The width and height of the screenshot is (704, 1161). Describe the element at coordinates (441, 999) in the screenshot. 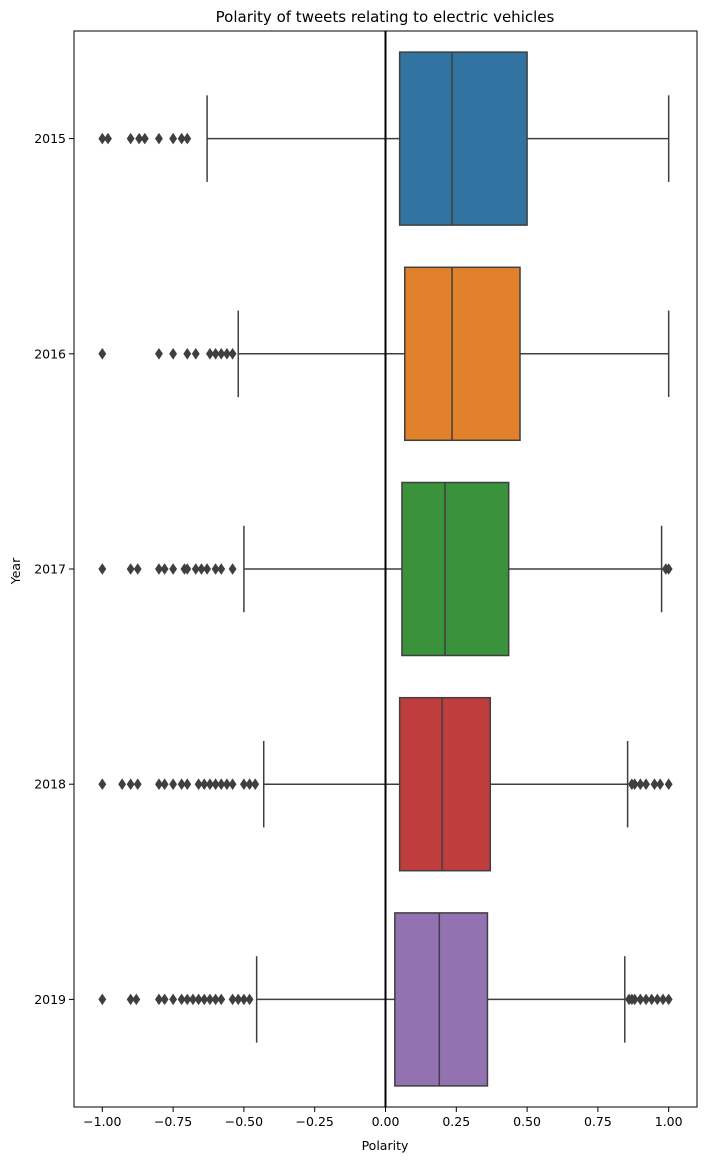

I see `iqr-box-2019` at that location.